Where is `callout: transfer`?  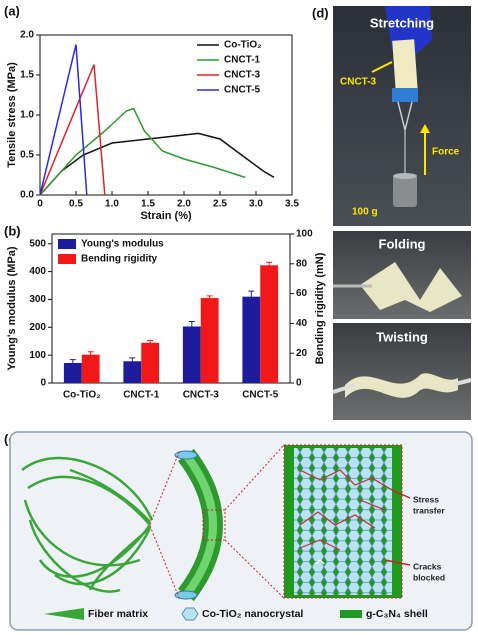
callout: transfer is located at coordinates (429, 510).